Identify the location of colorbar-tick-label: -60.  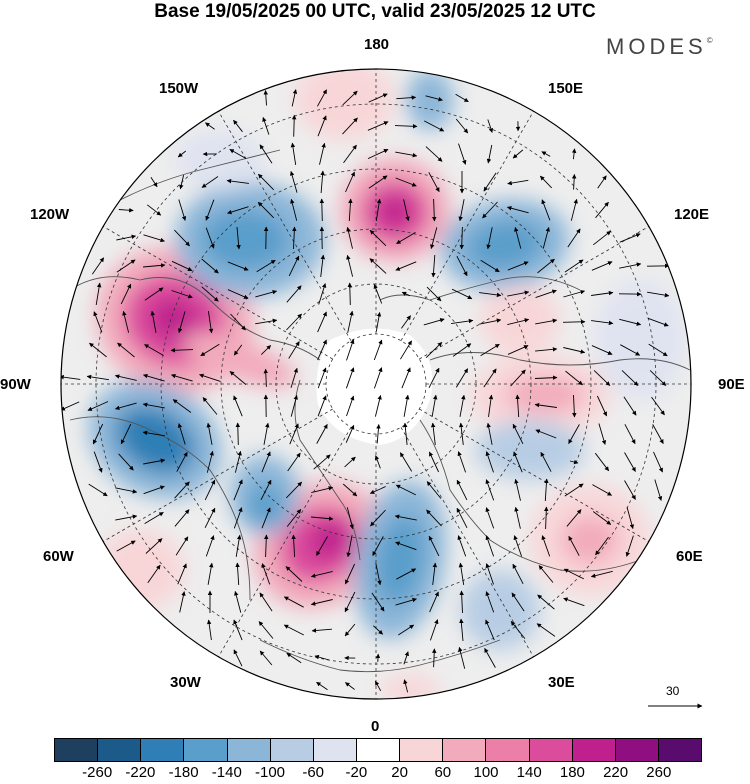
(313, 772).